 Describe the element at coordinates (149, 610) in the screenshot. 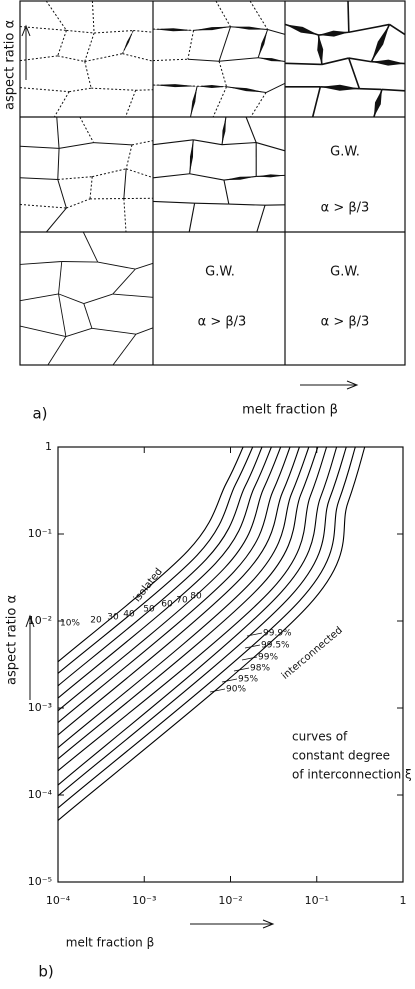

I see `curve-label: 50` at that location.